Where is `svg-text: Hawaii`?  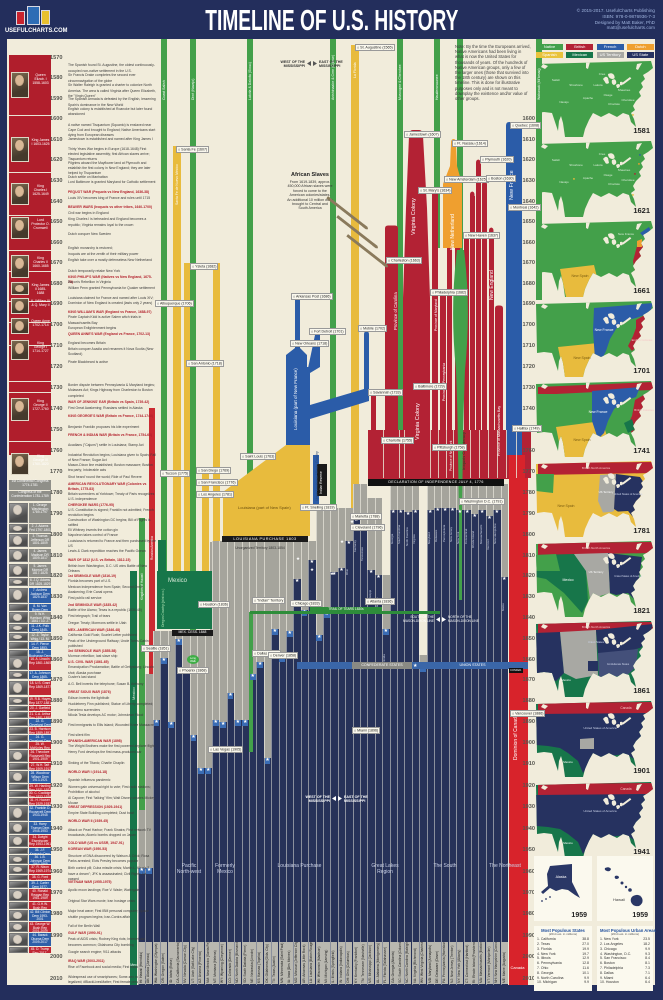 svg-text: Hawaii is located at coordinates (619, 899).